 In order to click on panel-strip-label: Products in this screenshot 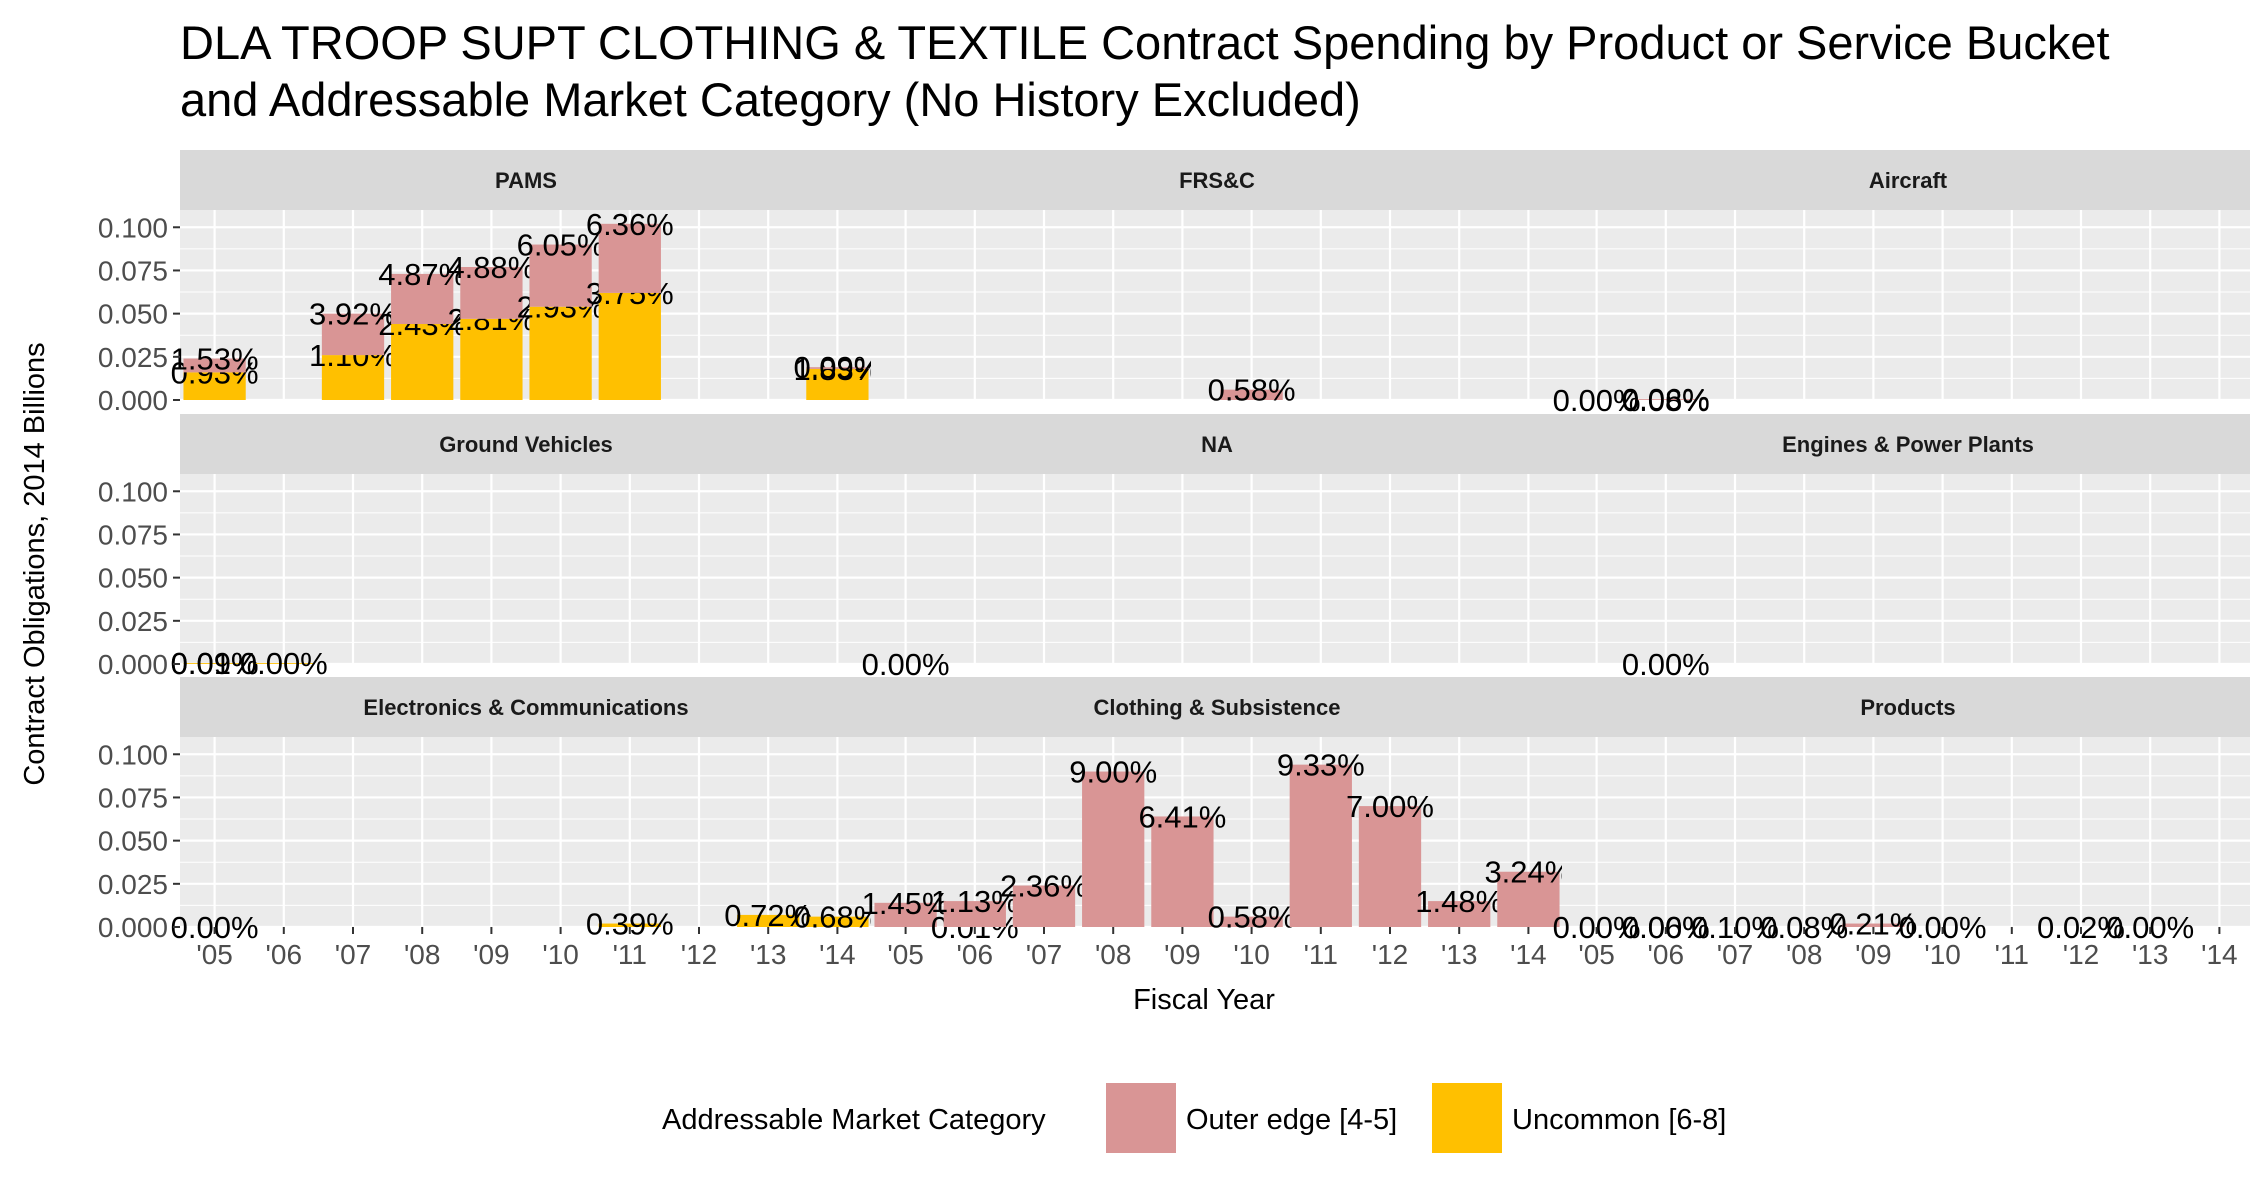, I will do `click(1907, 707)`.